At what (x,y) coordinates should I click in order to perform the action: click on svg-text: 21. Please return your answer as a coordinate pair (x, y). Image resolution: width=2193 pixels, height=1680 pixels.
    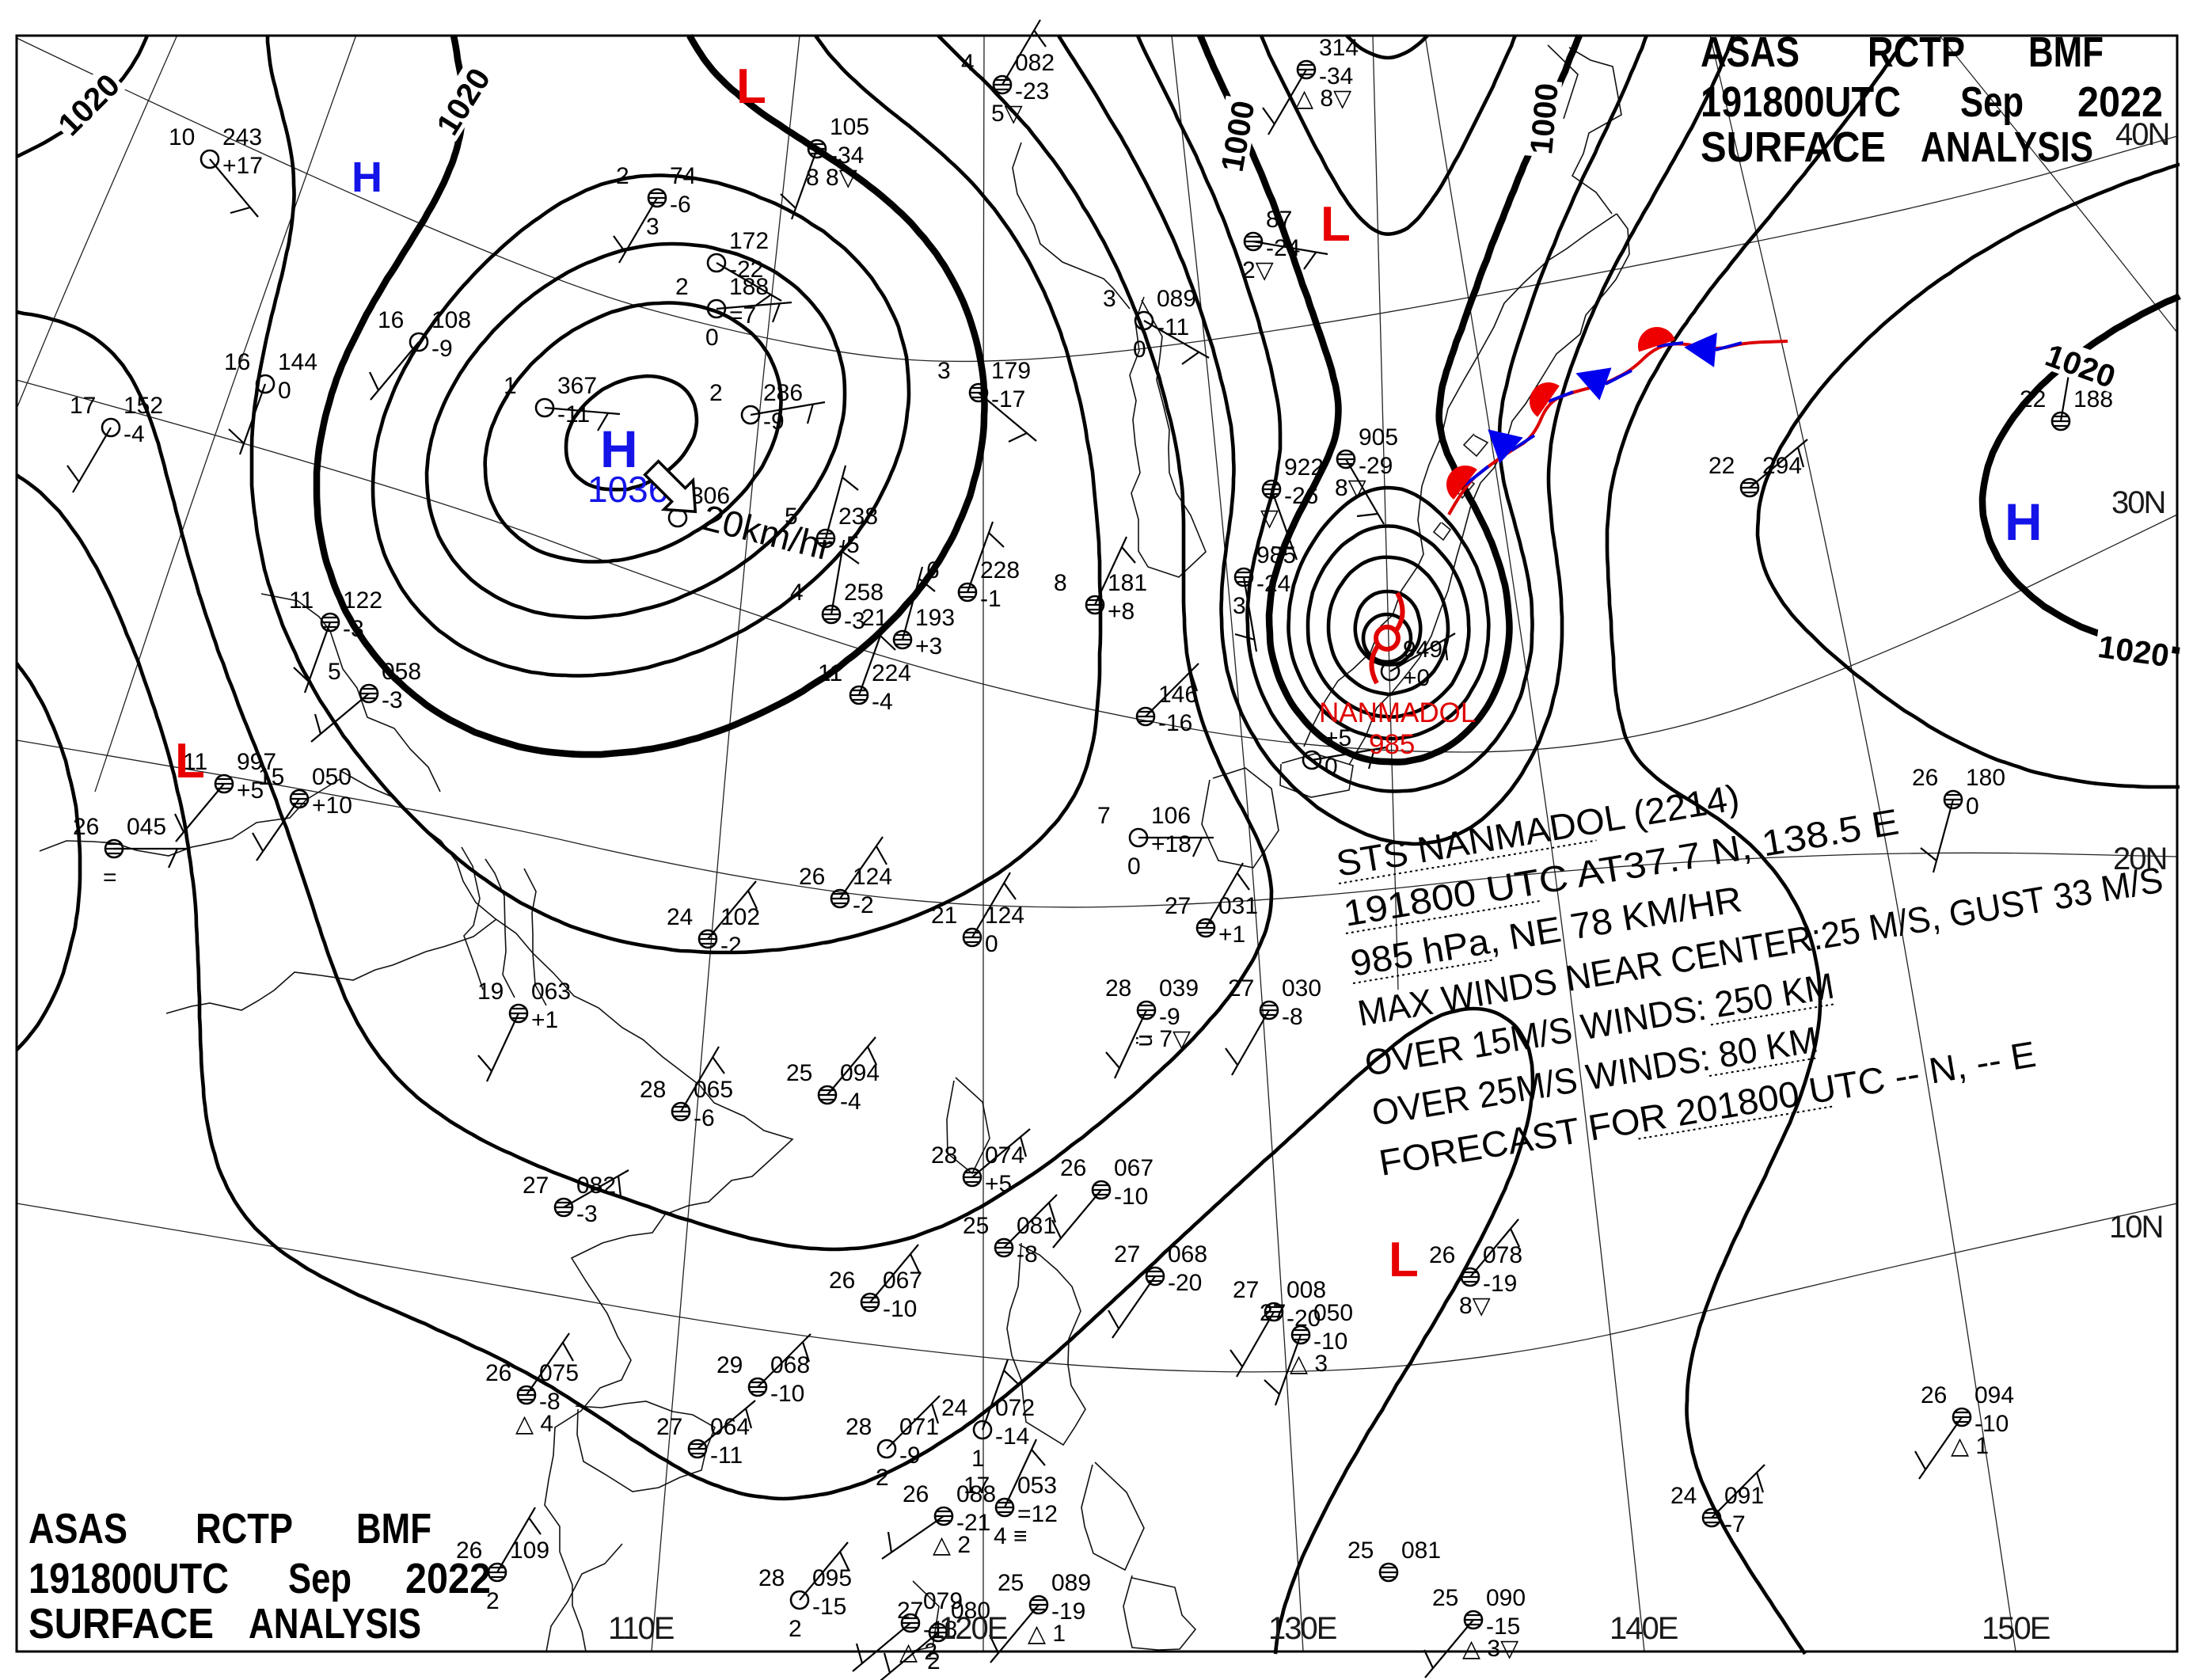
    Looking at the image, I should click on (944, 916).